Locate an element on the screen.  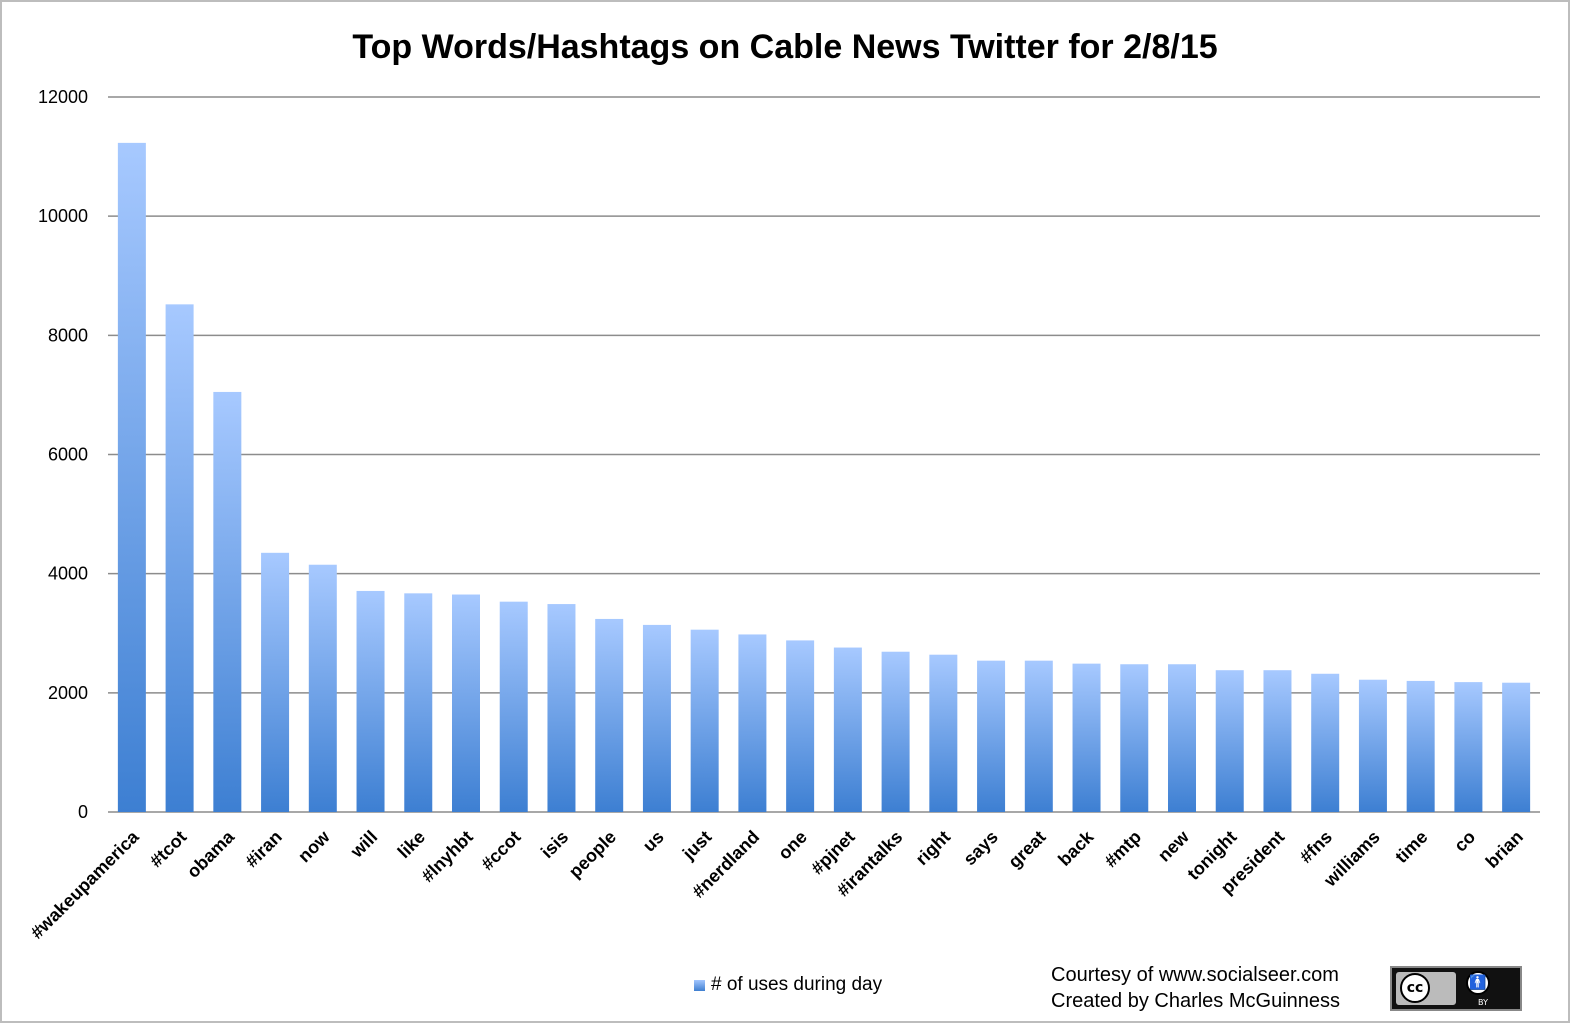
y-tick-label: 4000 is located at coordinates (68, 574).